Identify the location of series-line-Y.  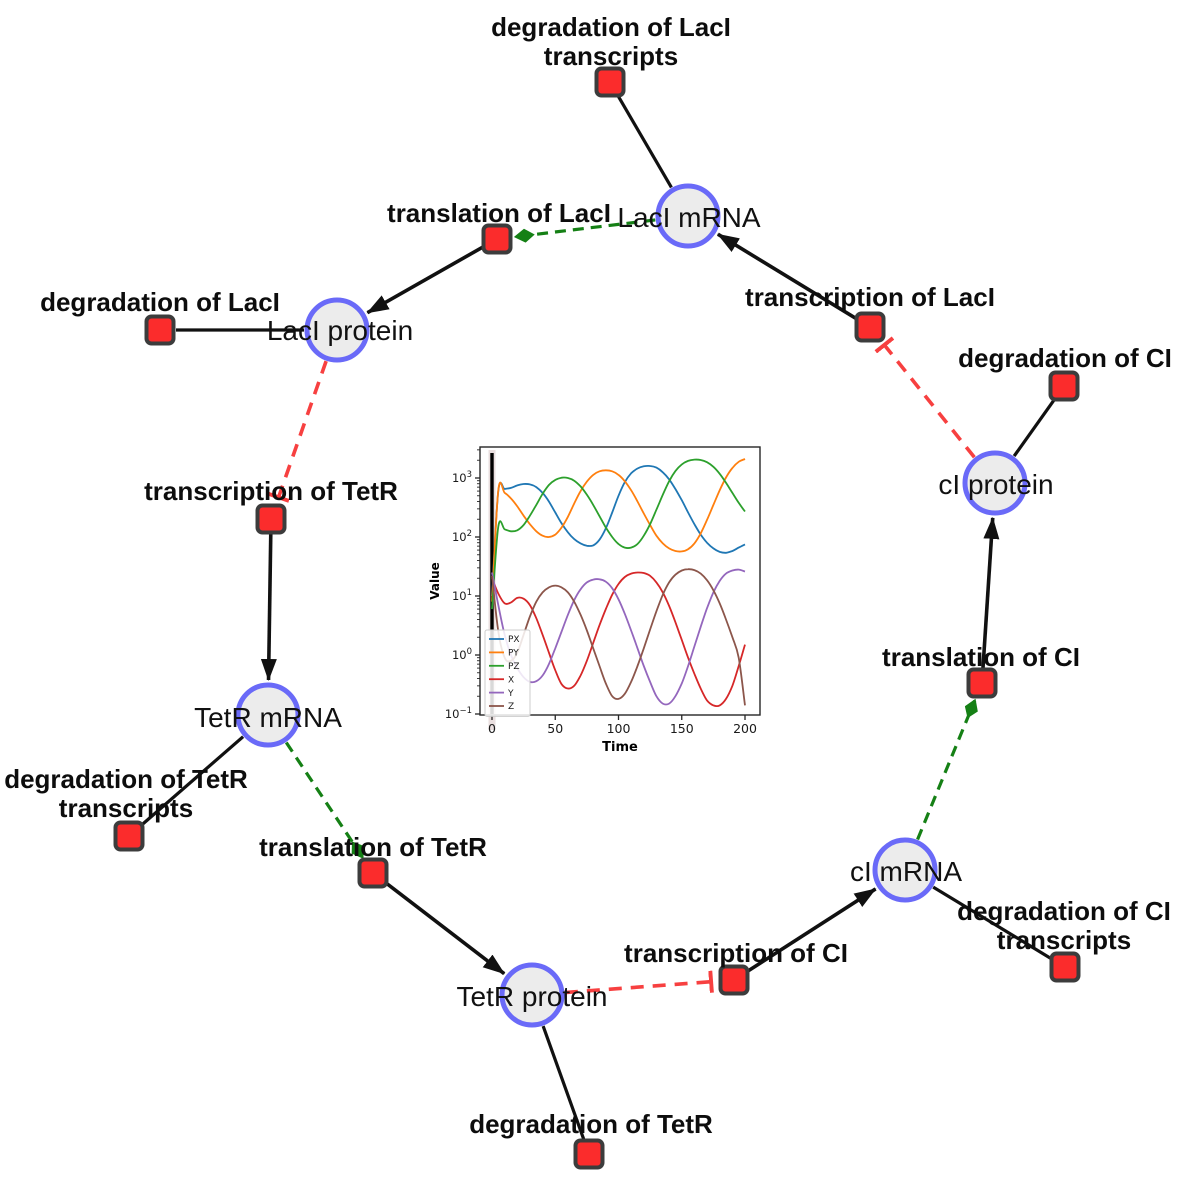
(618, 637).